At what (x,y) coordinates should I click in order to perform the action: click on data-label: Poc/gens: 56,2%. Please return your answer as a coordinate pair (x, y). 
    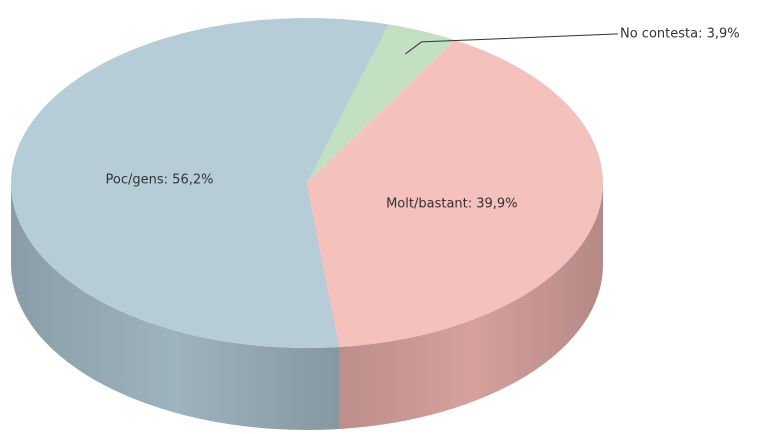
    Looking at the image, I should click on (160, 180).